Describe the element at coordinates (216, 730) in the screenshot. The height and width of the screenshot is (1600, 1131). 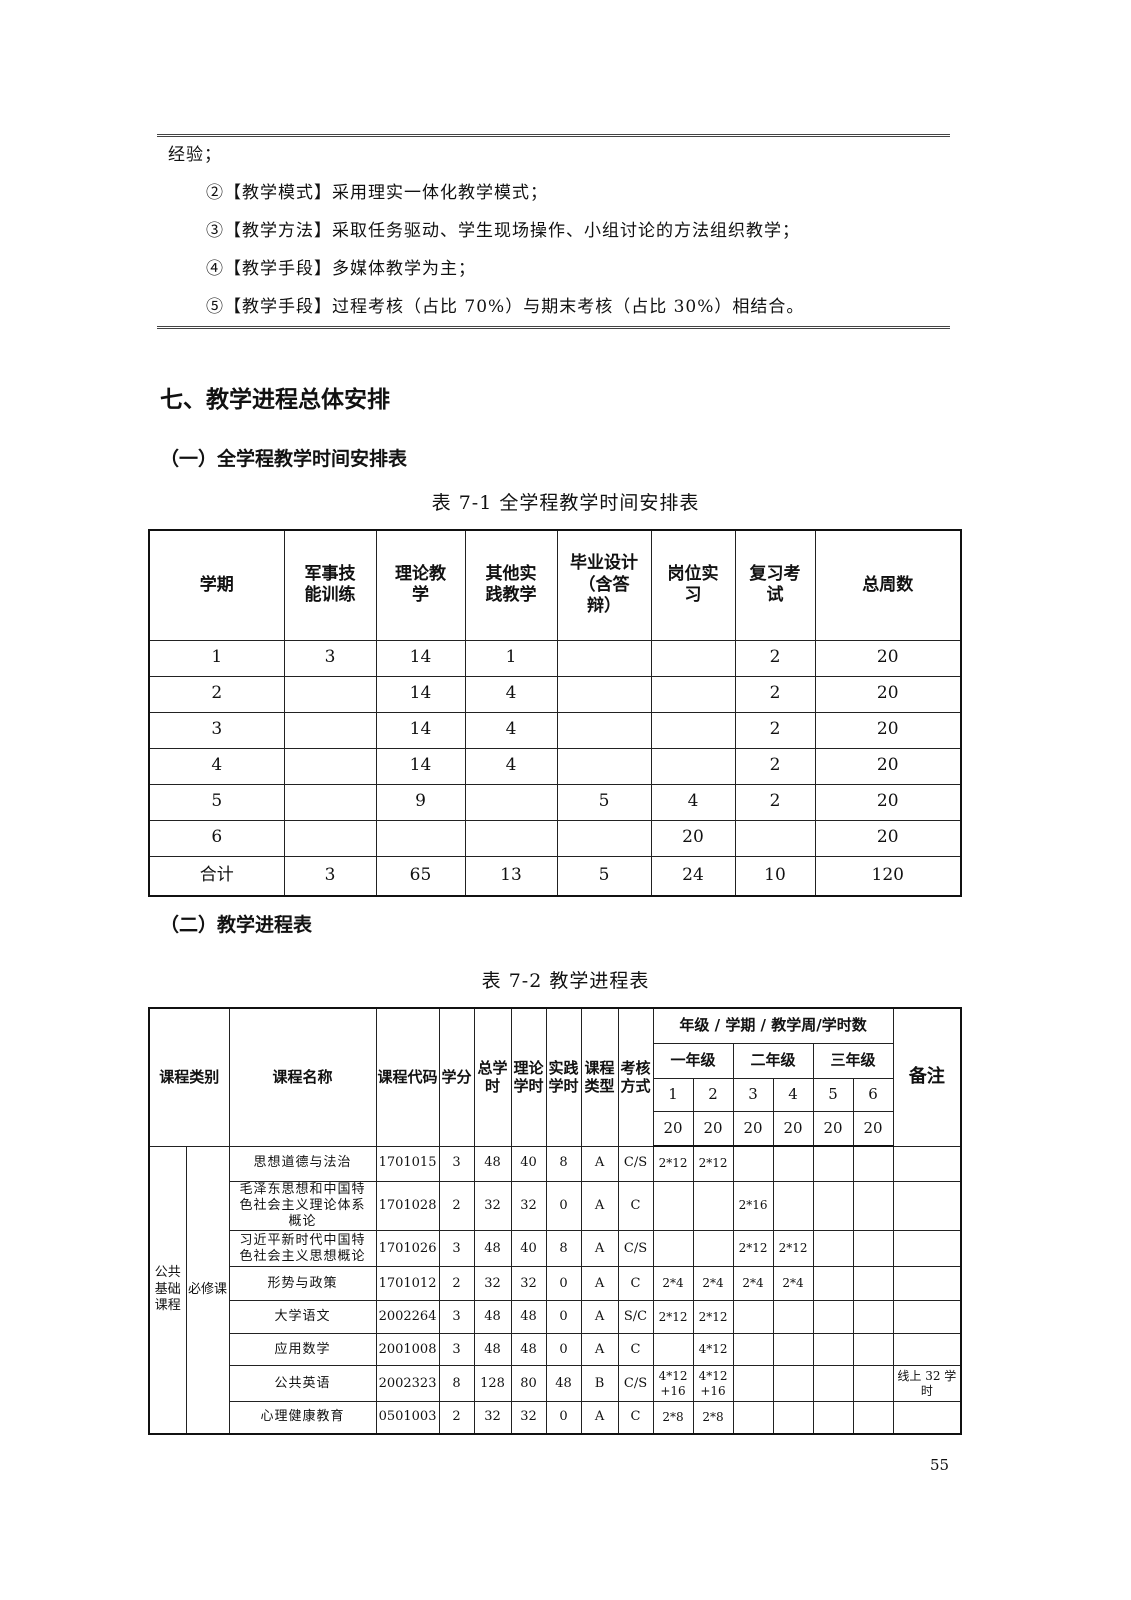
I see `table-cell: 3` at that location.